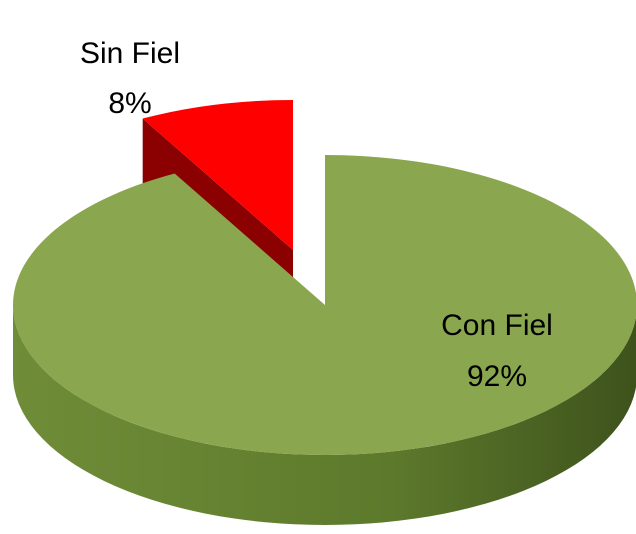  What do you see at coordinates (129, 103) in the screenshot?
I see `slice-label-value: 8%` at bounding box center [129, 103].